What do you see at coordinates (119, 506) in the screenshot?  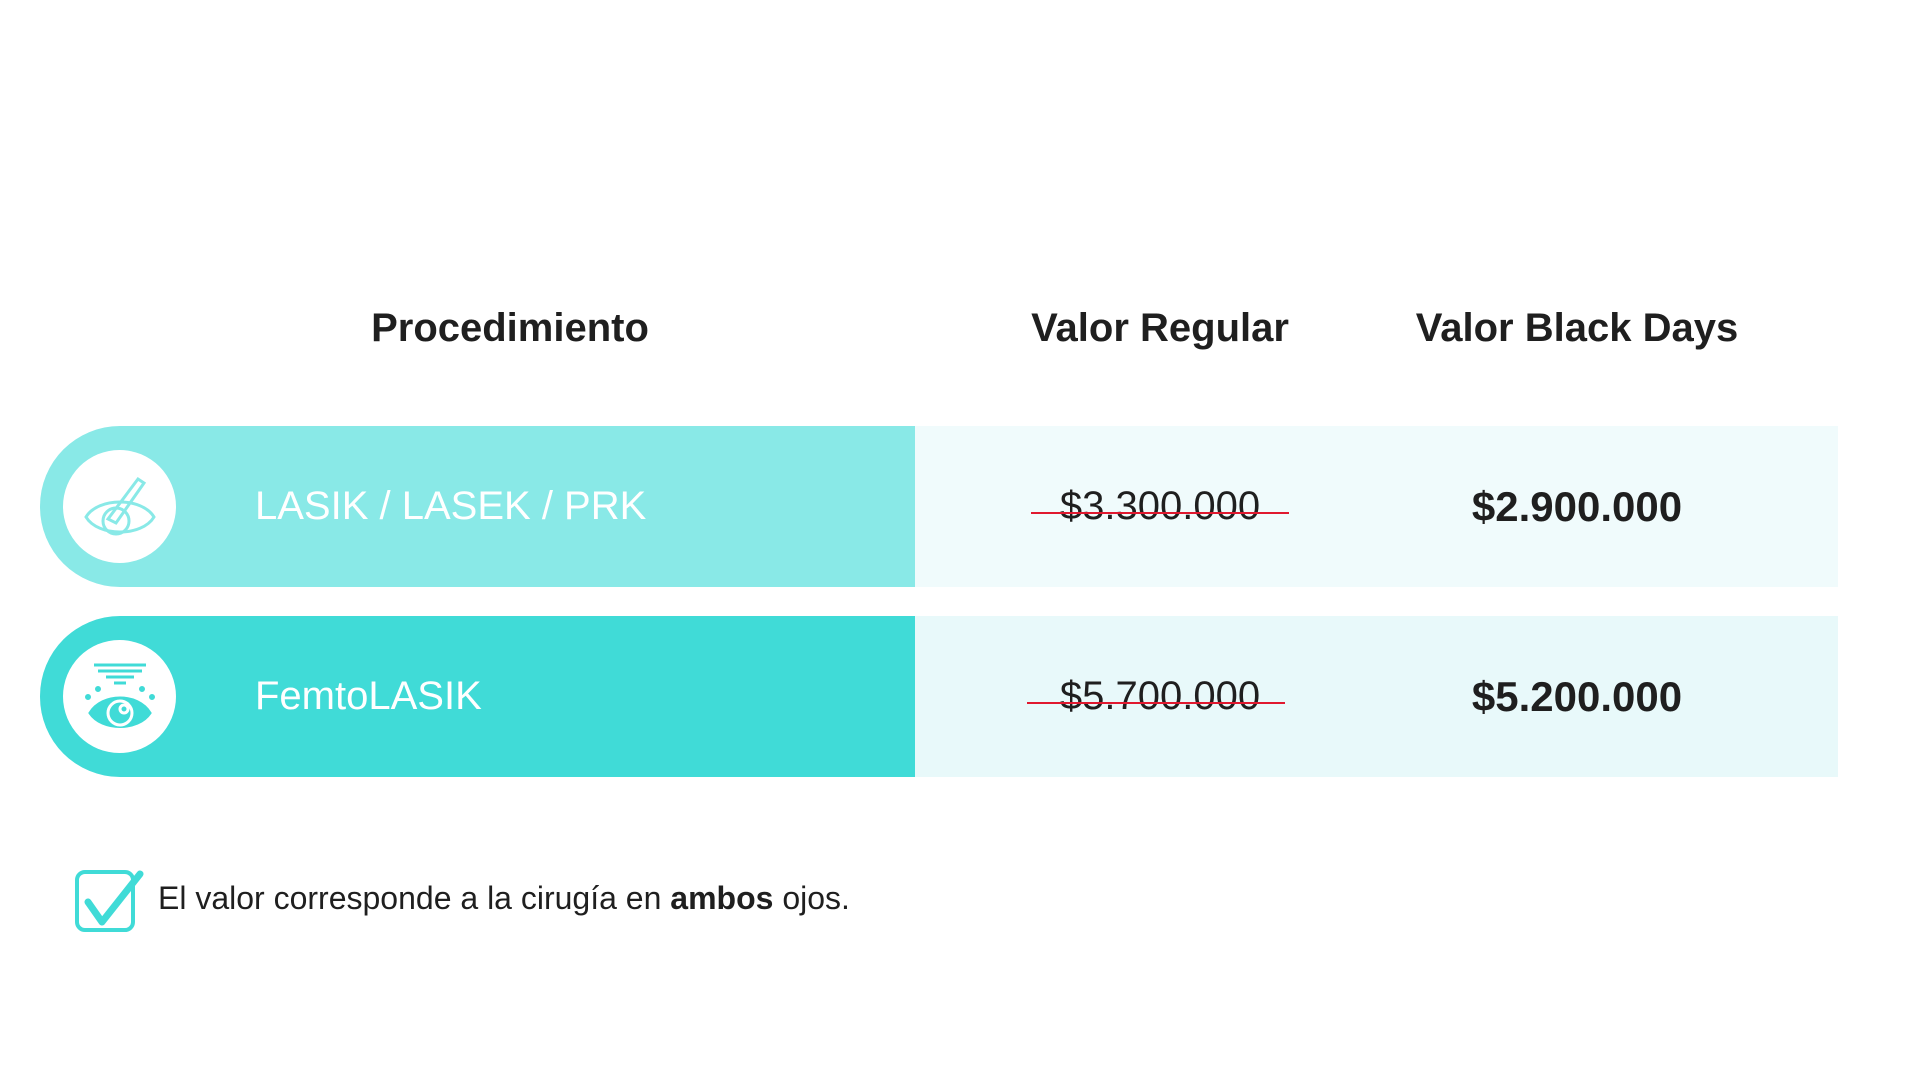 I see `eye-scalpel-icon` at bounding box center [119, 506].